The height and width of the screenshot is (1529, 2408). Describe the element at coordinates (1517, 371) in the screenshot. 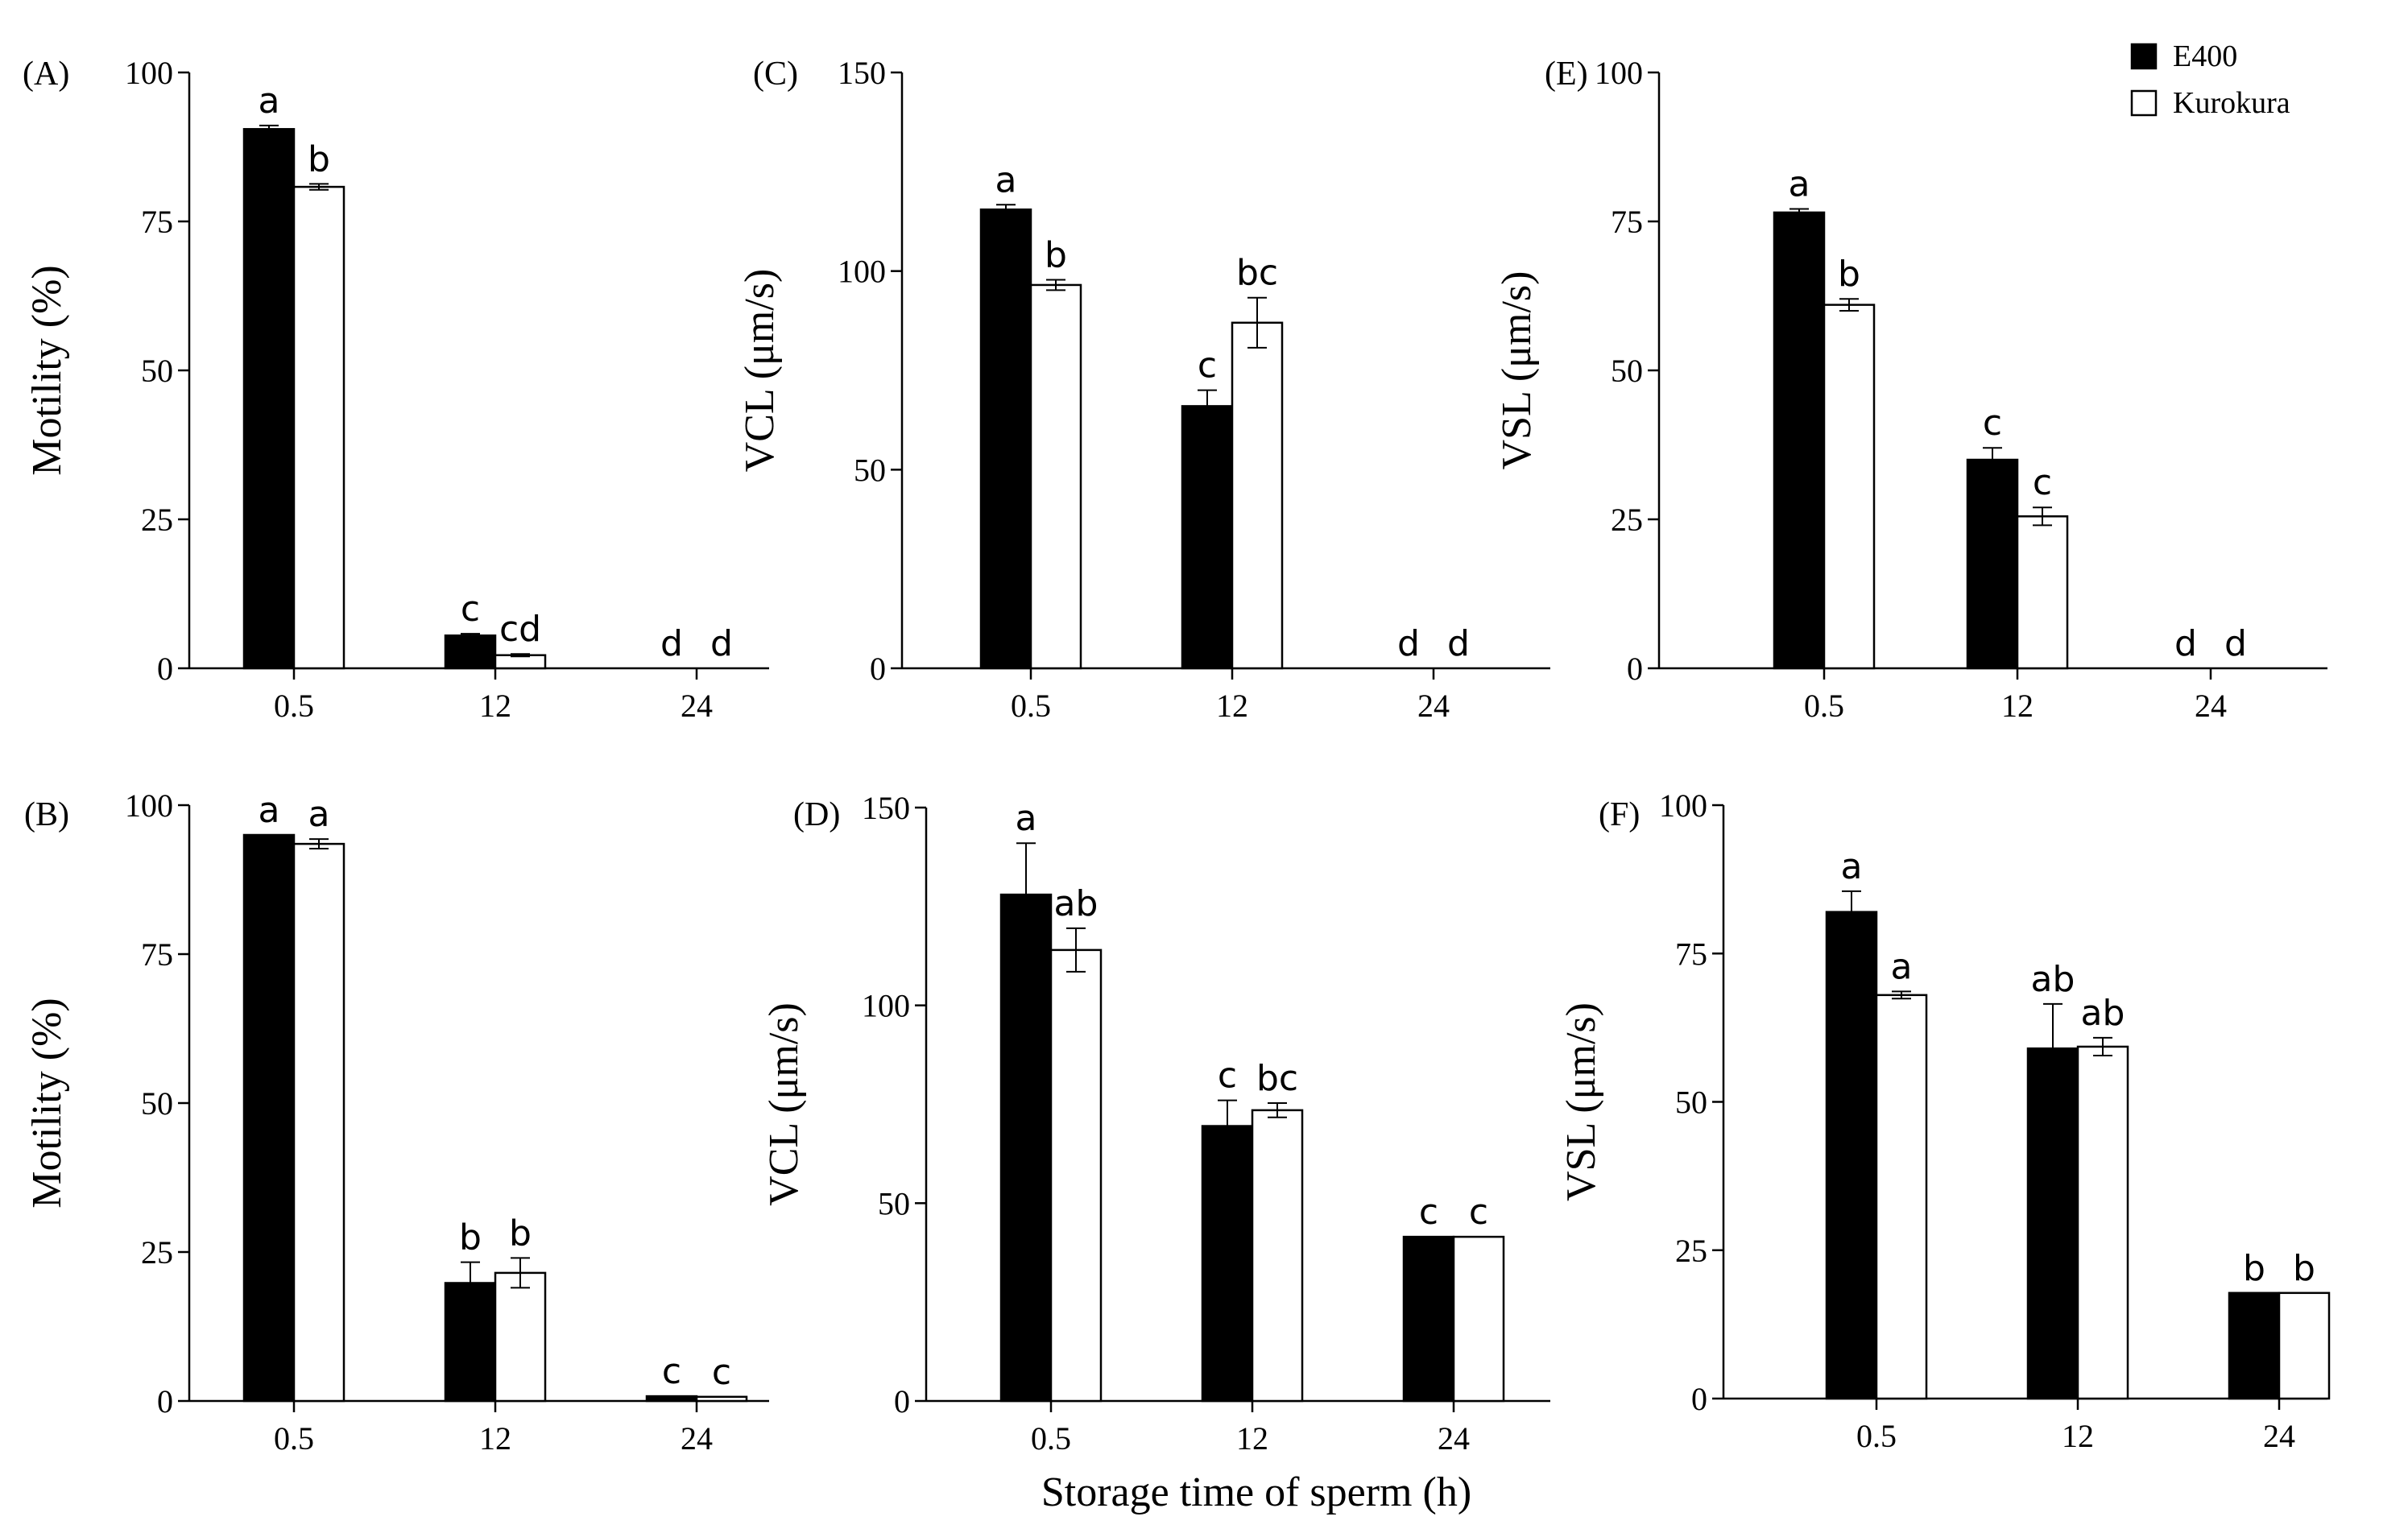

I see `y-axis-label: VSL (μm/s)` at that location.